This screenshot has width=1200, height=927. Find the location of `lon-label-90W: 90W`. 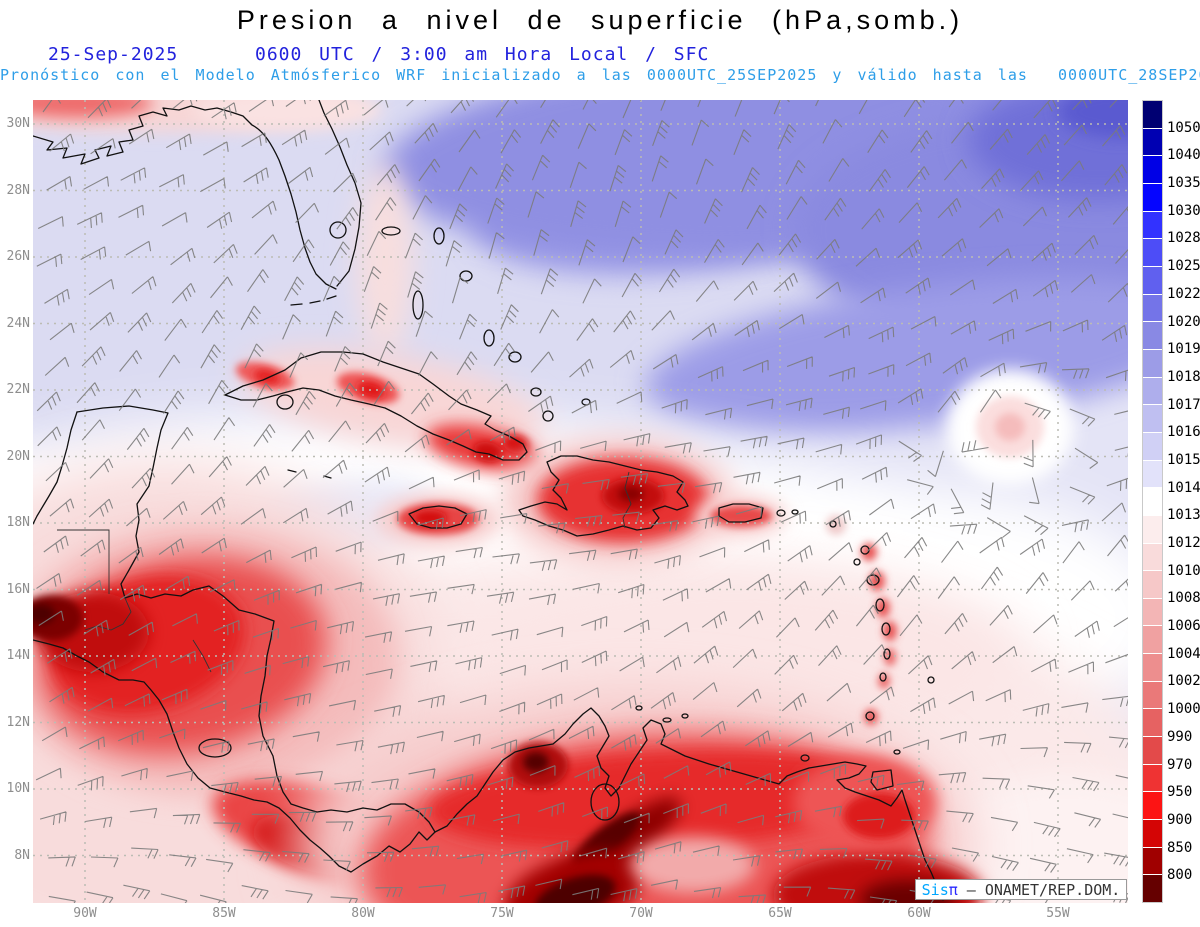

lon-label-90W: 90W is located at coordinates (85, 913).